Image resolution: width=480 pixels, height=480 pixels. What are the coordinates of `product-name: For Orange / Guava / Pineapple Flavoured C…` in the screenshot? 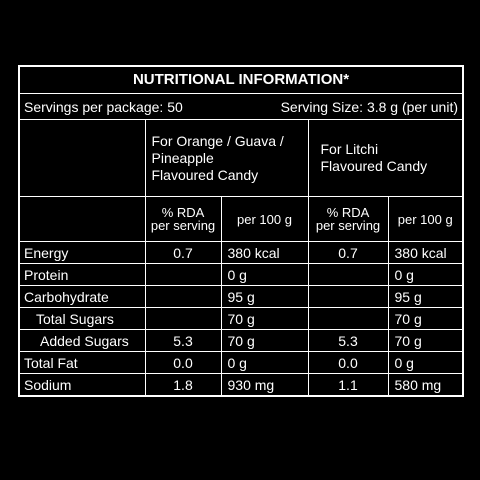 It's located at (226, 158).